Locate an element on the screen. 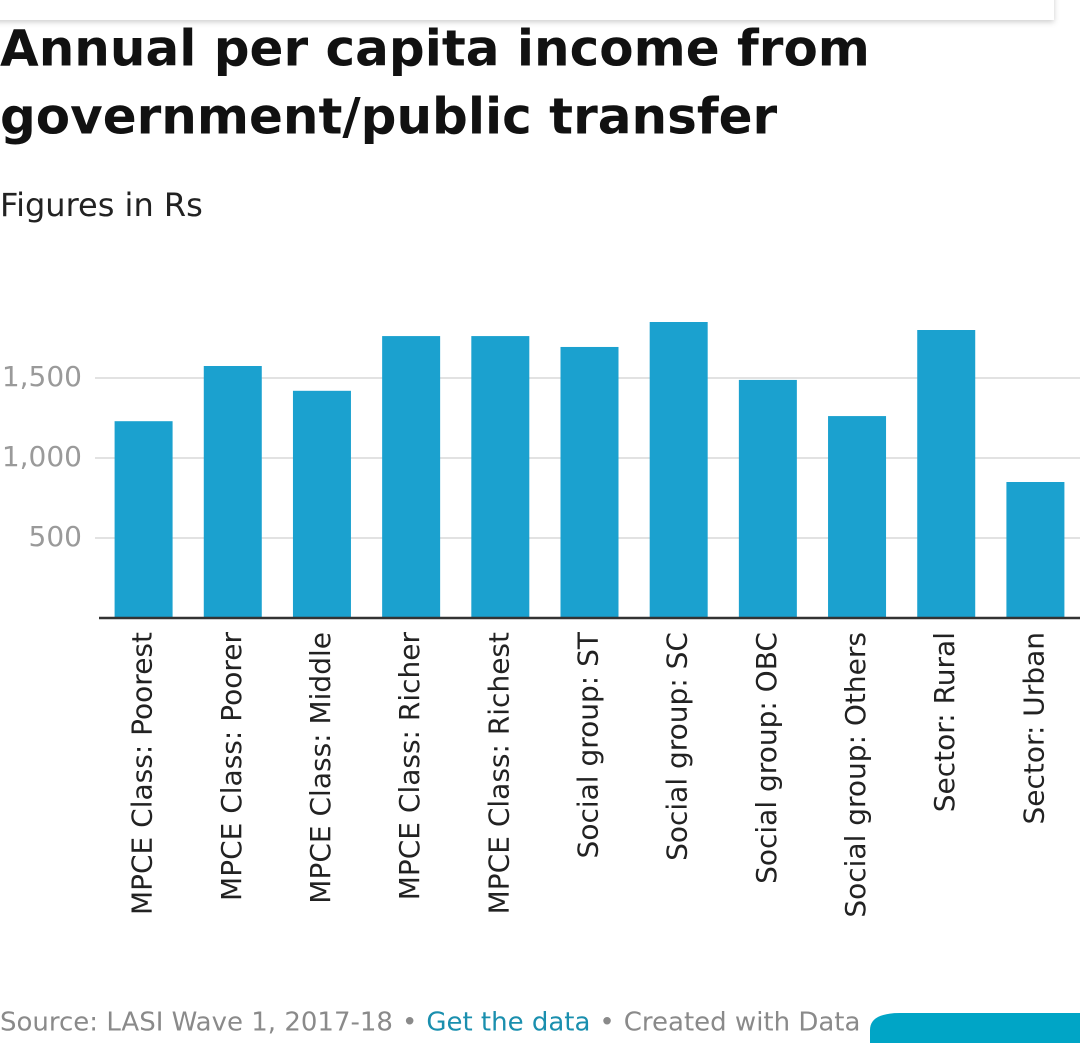 This screenshot has width=1080, height=1043. x-tick-label: MPCE Class: Poorest is located at coordinates (142, 773).